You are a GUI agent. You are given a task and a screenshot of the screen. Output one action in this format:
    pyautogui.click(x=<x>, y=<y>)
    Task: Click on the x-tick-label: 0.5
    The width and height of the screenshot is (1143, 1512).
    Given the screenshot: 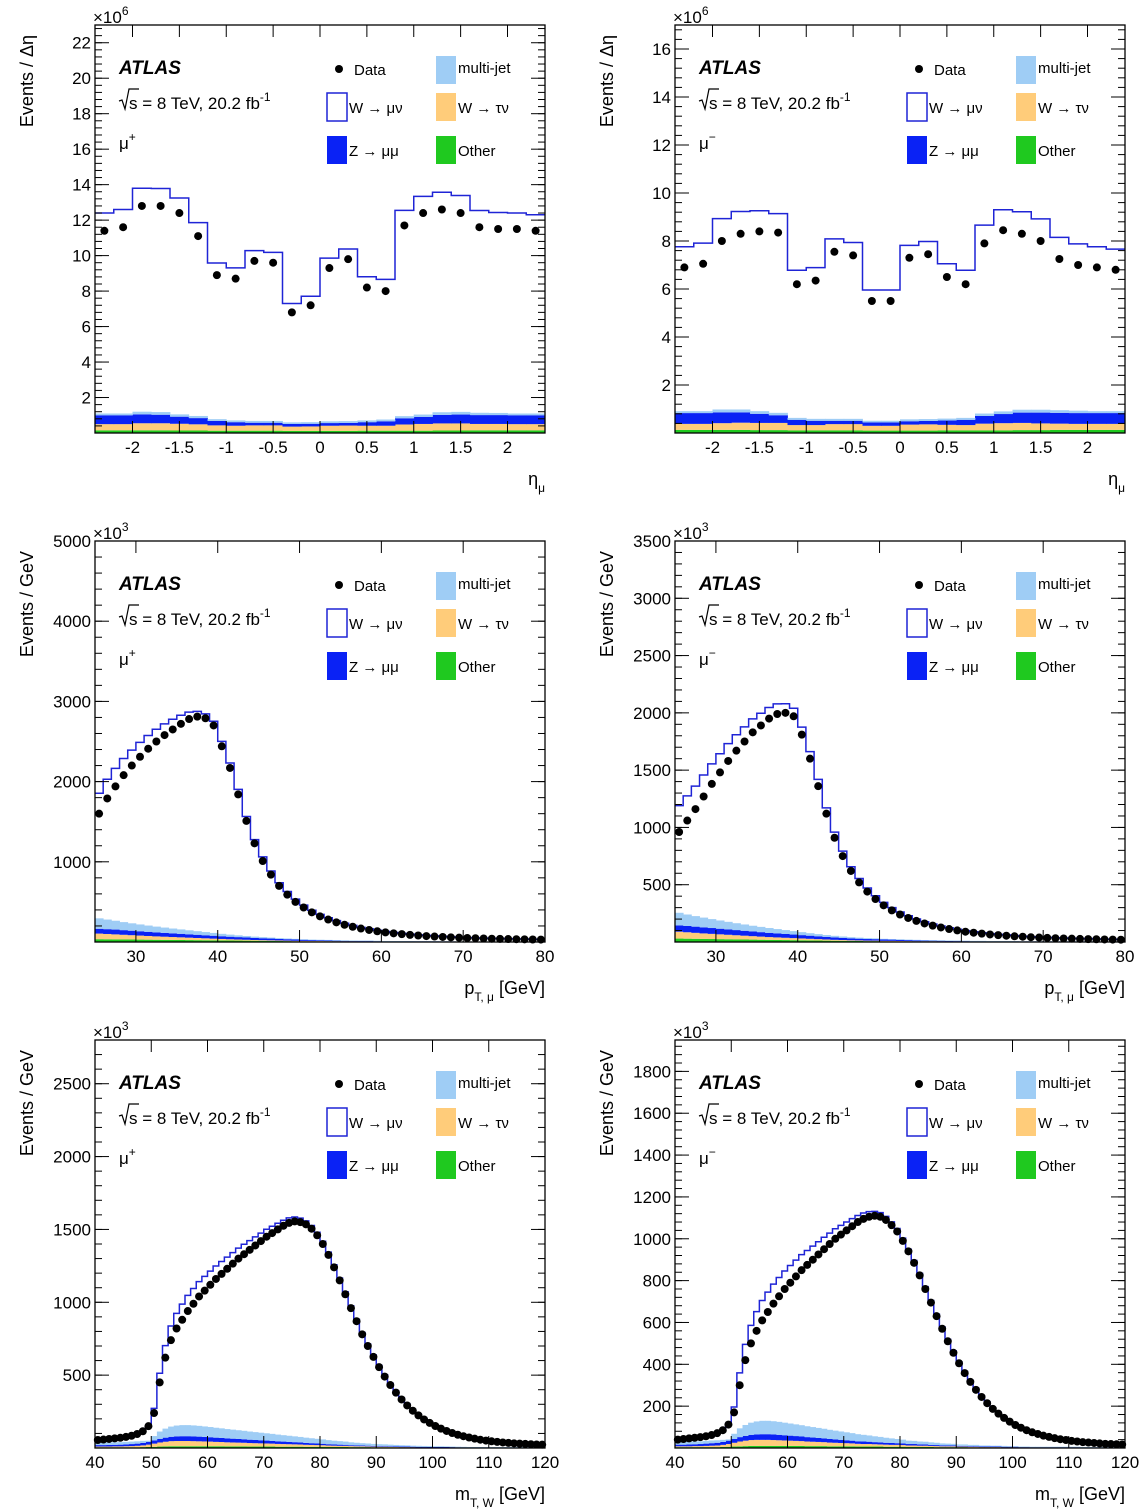 What is the action you would take?
    pyautogui.click(x=367, y=447)
    